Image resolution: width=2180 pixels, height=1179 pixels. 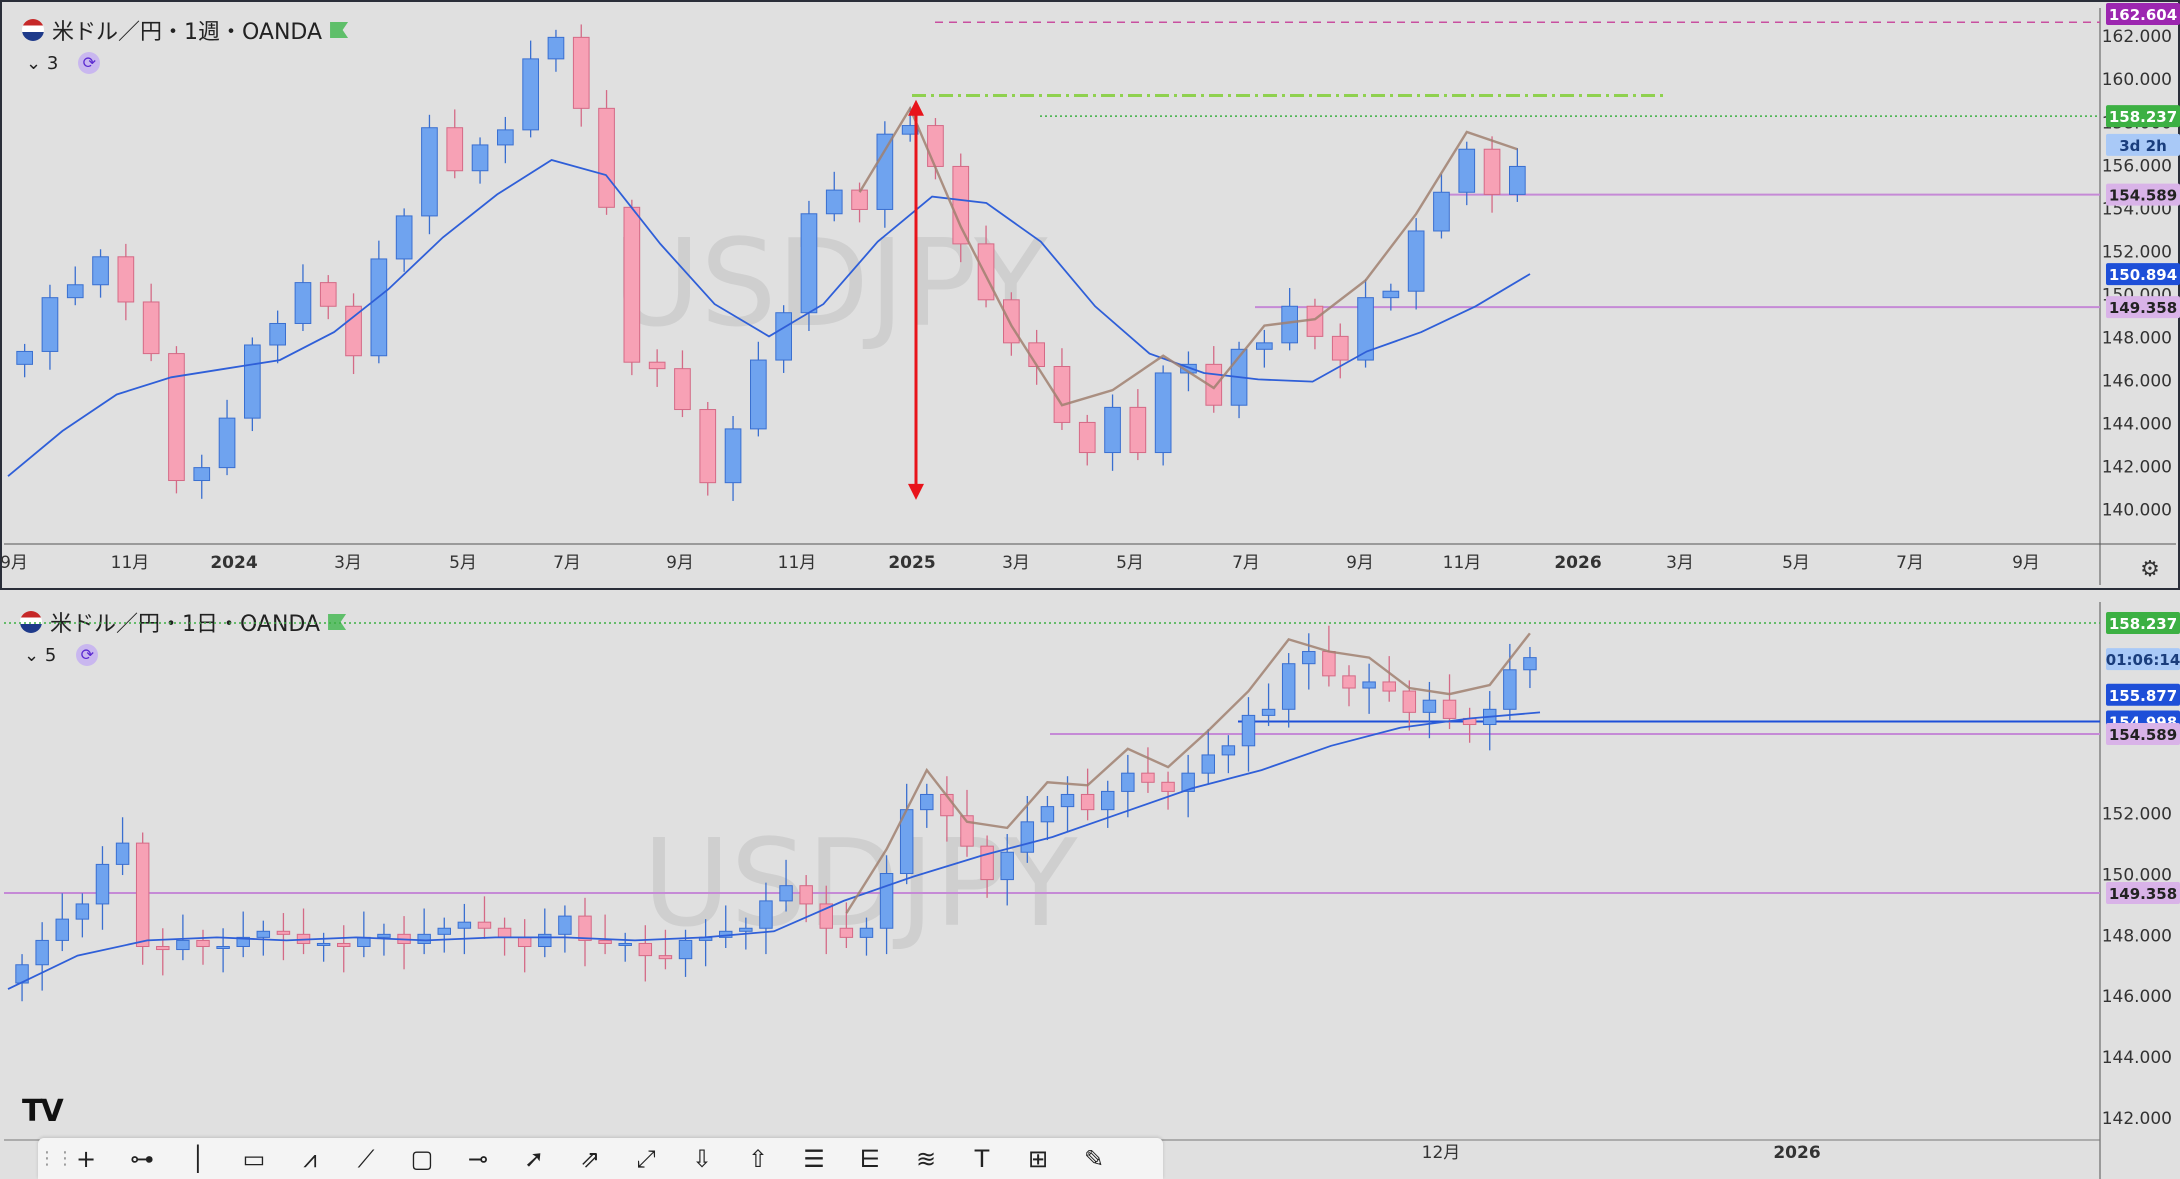 What do you see at coordinates (831, 284) in the screenshot?
I see `weekly-watermark: USDJPY` at bounding box center [831, 284].